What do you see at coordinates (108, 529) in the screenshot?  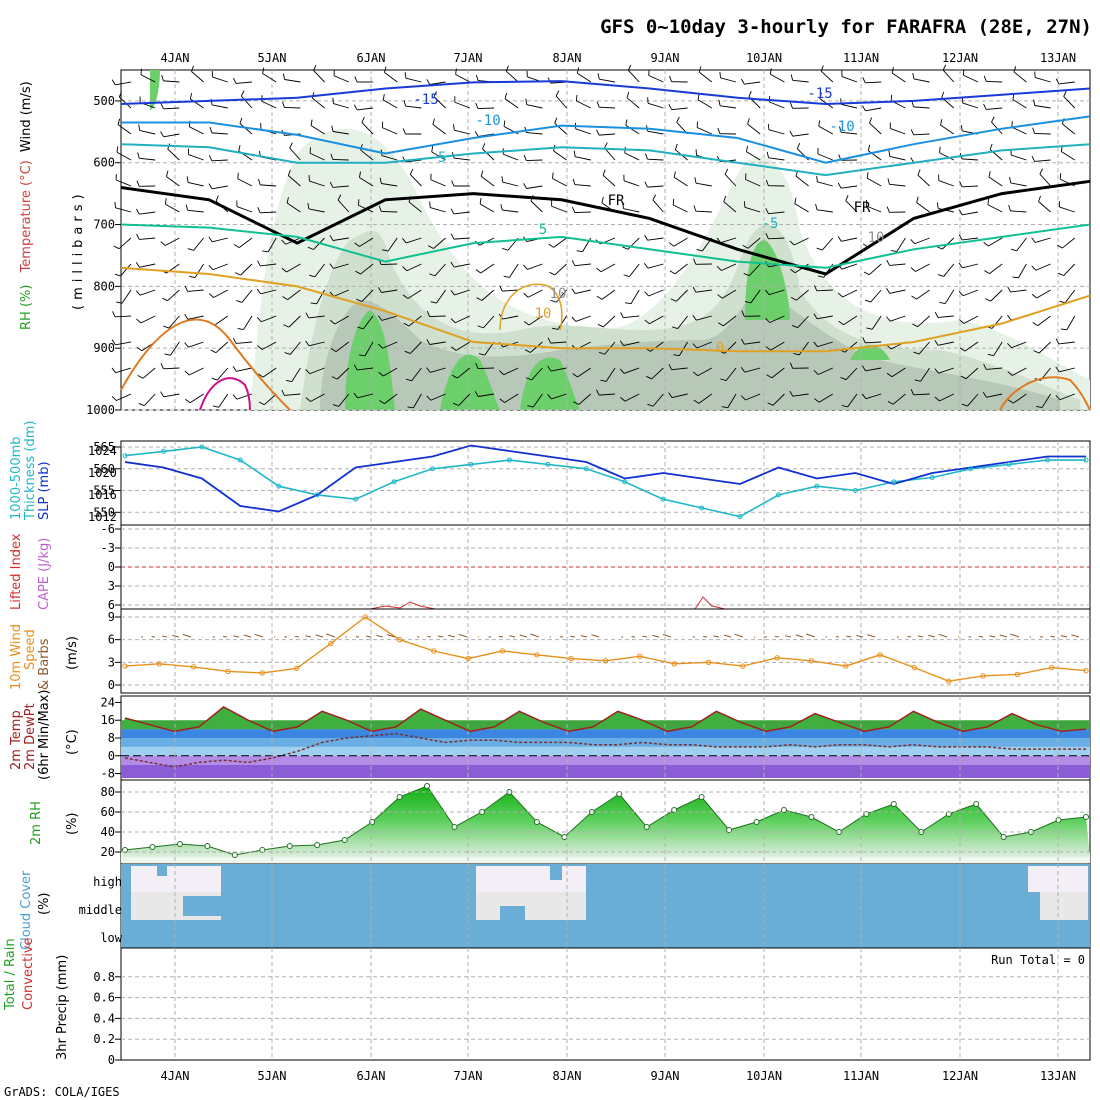 I see `lifted-tick-label: -6` at bounding box center [108, 529].